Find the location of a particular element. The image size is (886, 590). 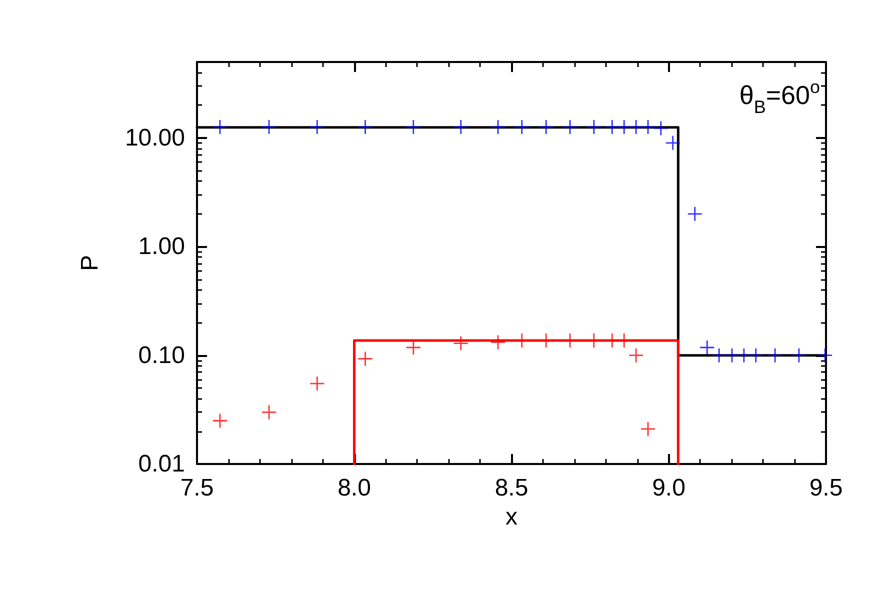

y-tick-label: 10.00 is located at coordinates (154, 138).